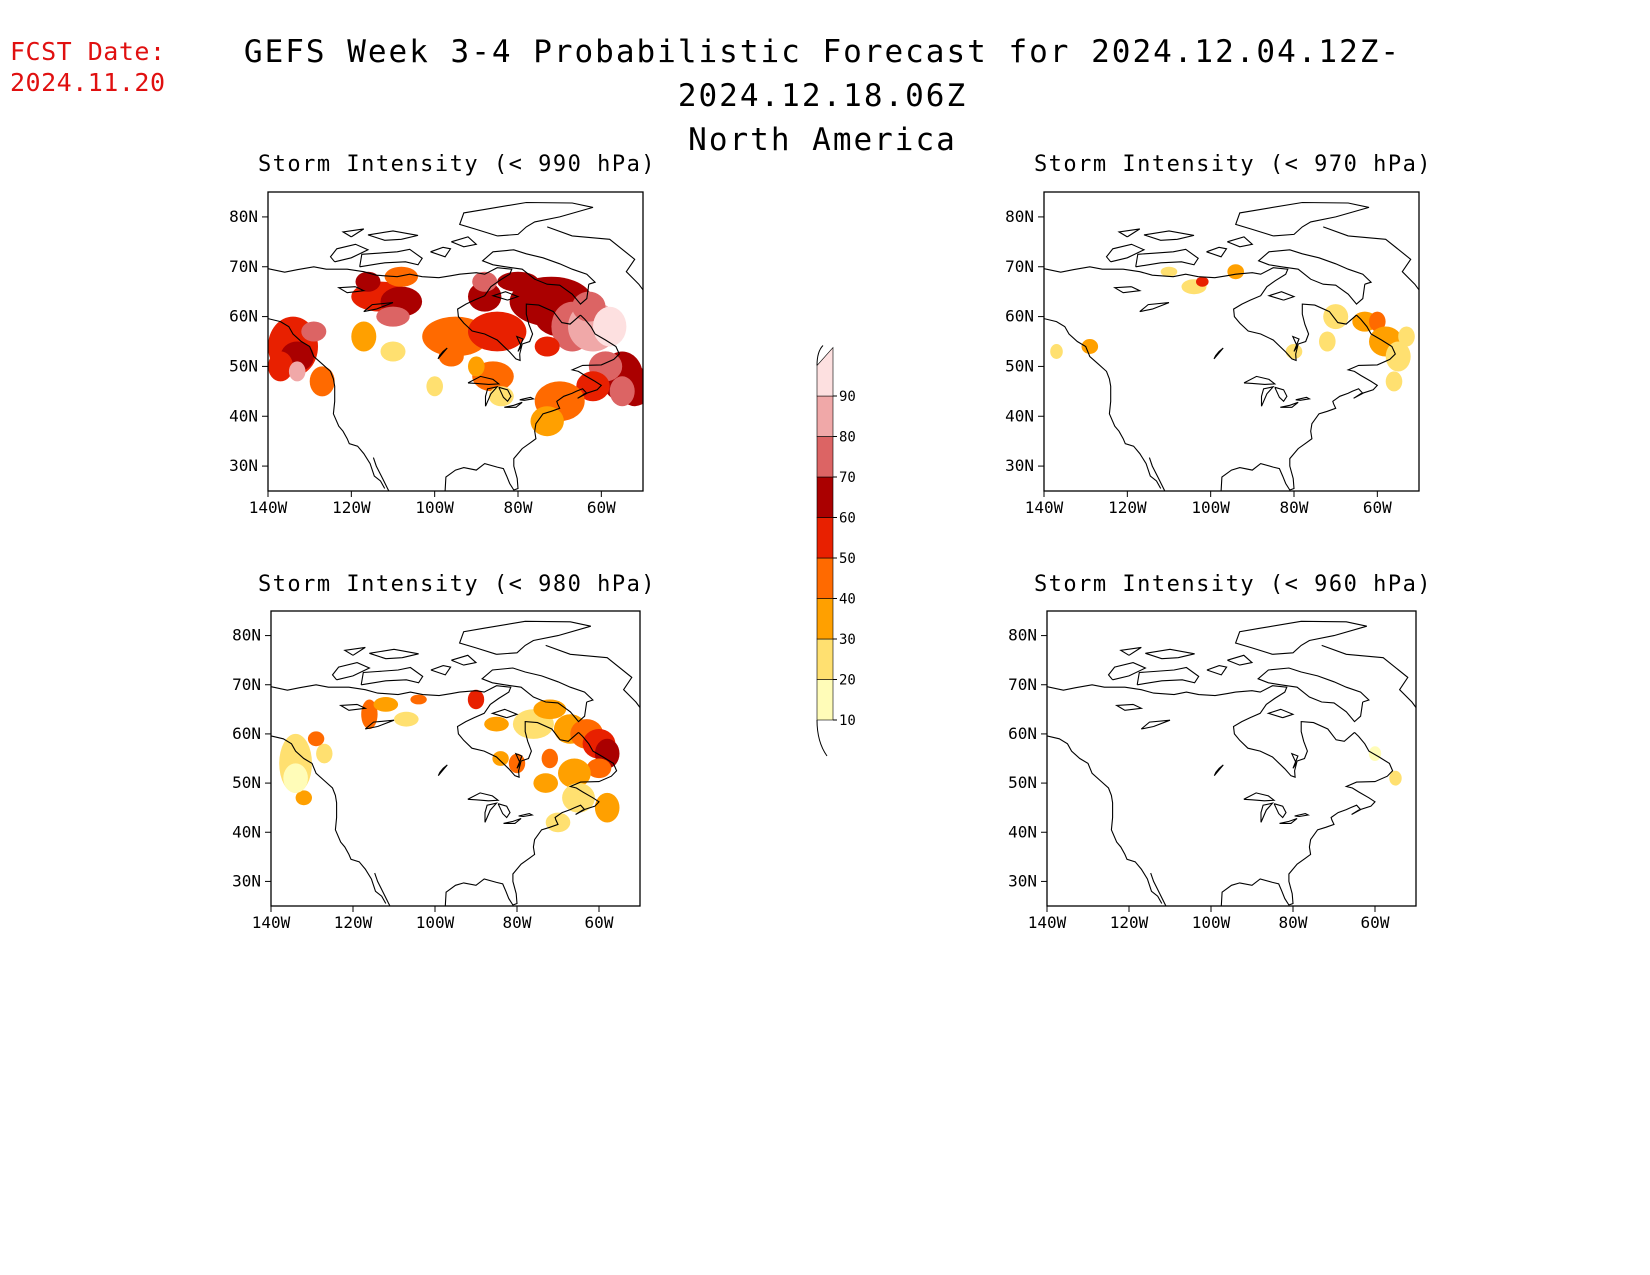 The width and height of the screenshot is (1650, 1275). I want to click on lat-tick-label: 30N, so click(243, 465).